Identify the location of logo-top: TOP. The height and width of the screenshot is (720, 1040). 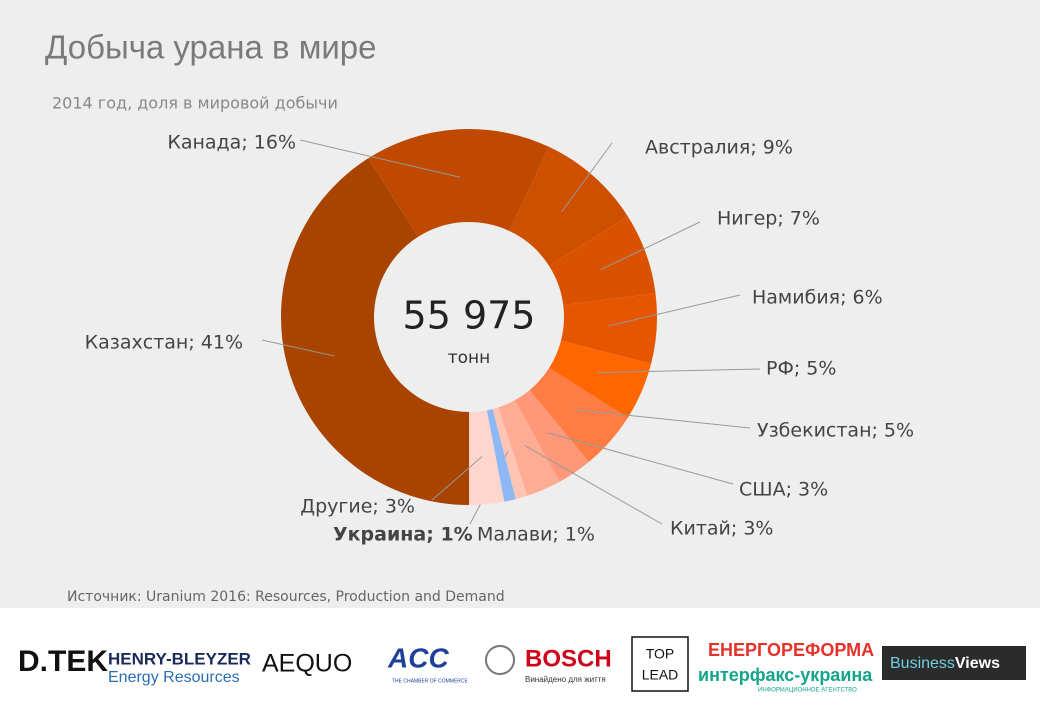
(660, 654).